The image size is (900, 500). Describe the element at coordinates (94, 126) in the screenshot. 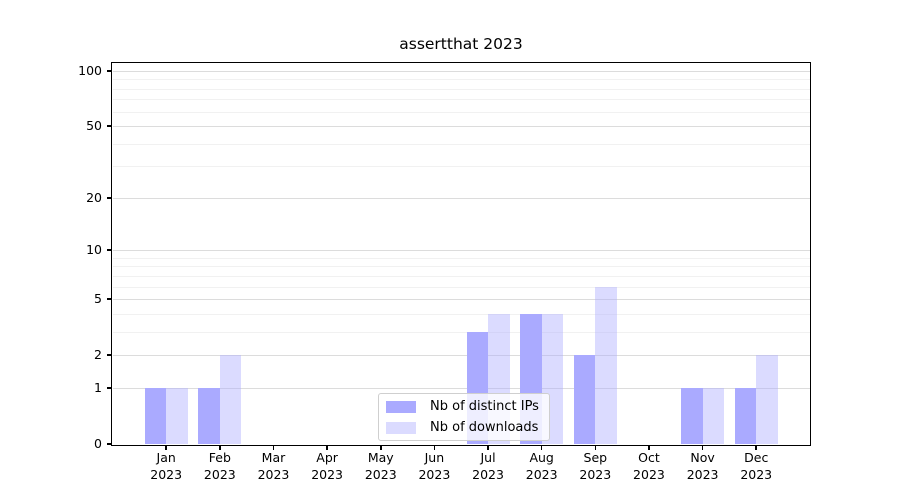

I see `y-tick-label: 50` at that location.